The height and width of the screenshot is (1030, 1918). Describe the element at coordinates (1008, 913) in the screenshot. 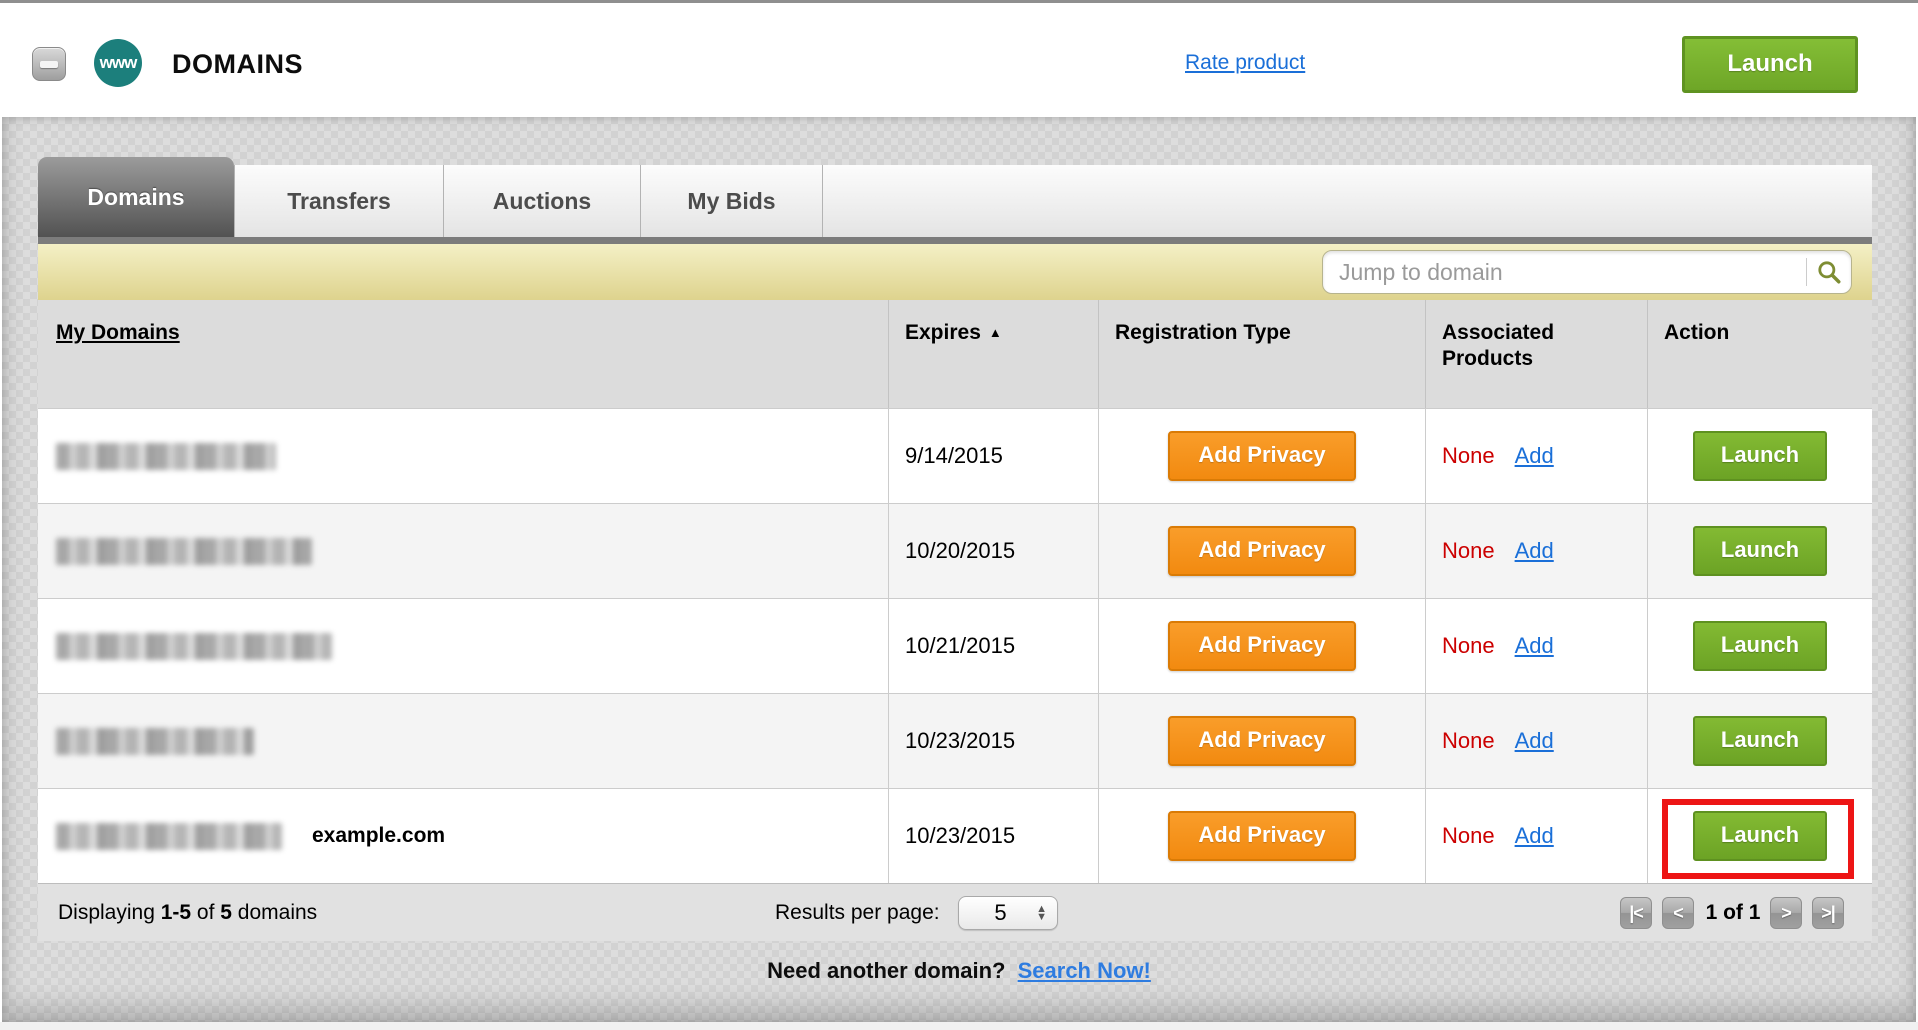

I see `results-per-page-select: 5 ▲ ▼` at that location.